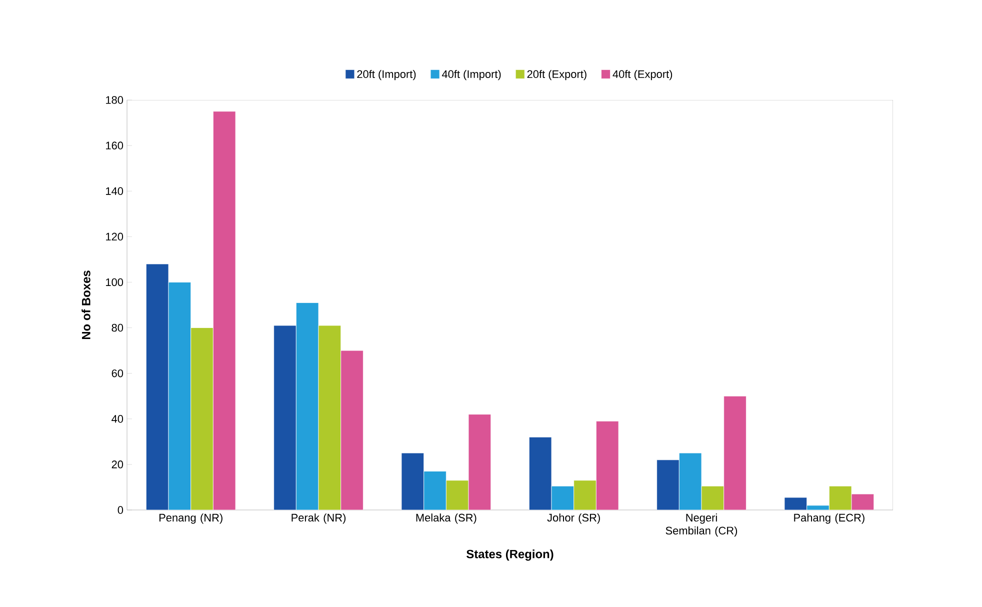 Image resolution: width=982 pixels, height=607 pixels. Describe the element at coordinates (829, 519) in the screenshot. I see `x-tick-label: Pahang (ECR)` at that location.